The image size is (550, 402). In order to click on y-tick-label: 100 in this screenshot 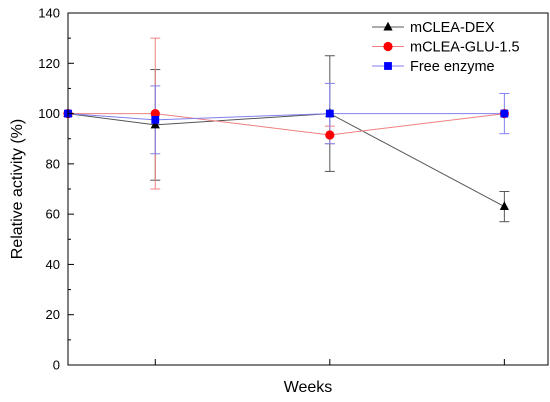, I will do `click(49, 113)`.